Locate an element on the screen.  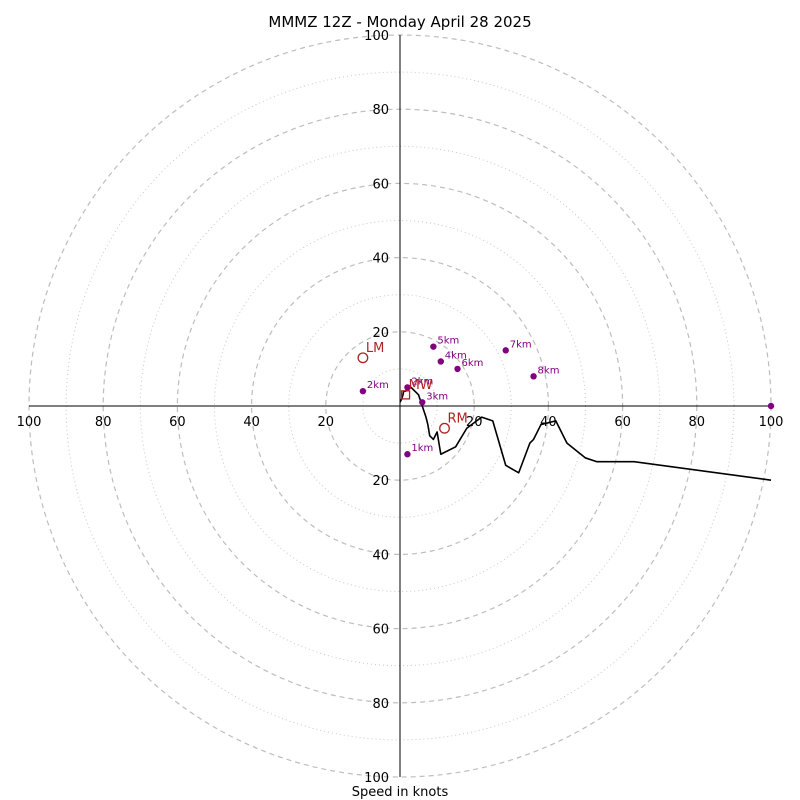
x-tick-labels: 100 80 60 40 20 20 40 60 80 100 is located at coordinates (400, 422).